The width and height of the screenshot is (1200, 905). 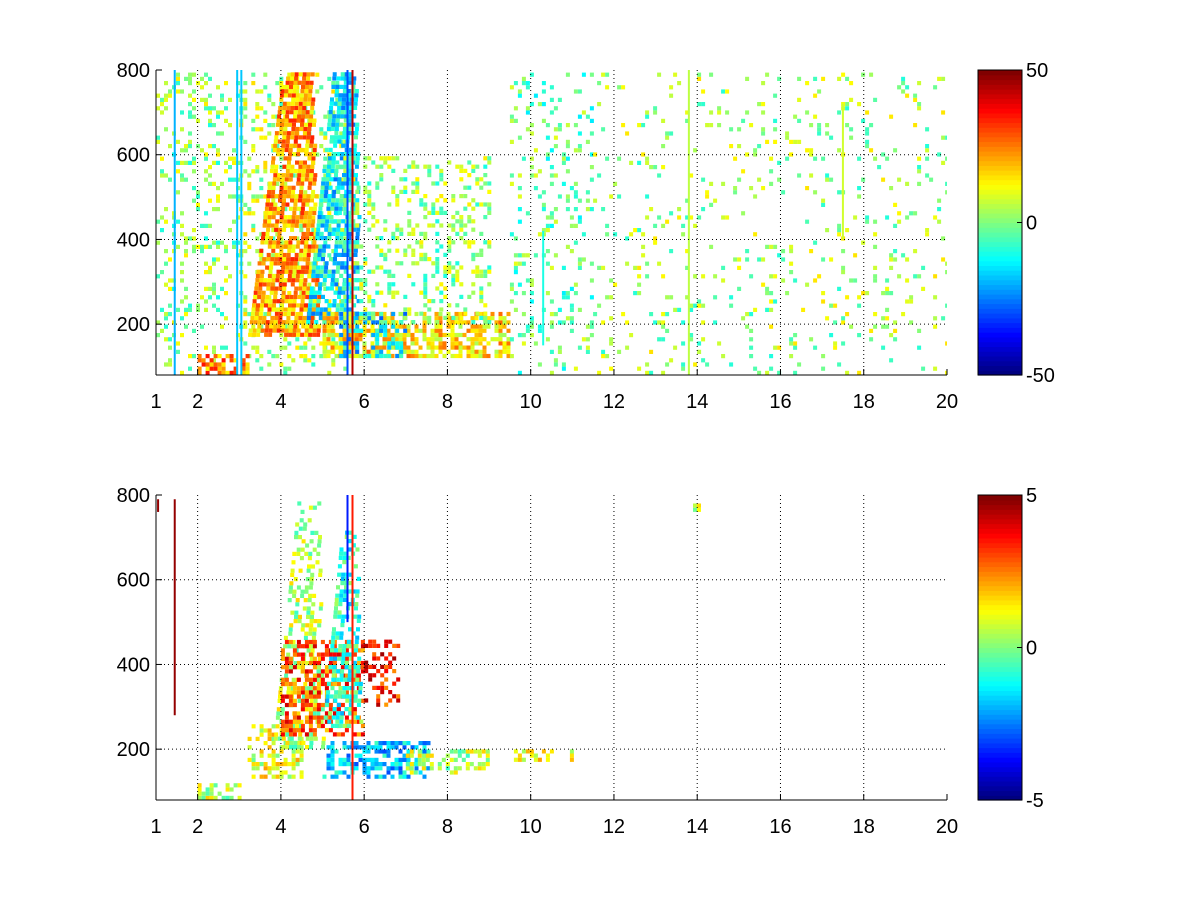 What do you see at coordinates (1031, 649) in the screenshot?
I see `colorbar-tick-label: 0` at bounding box center [1031, 649].